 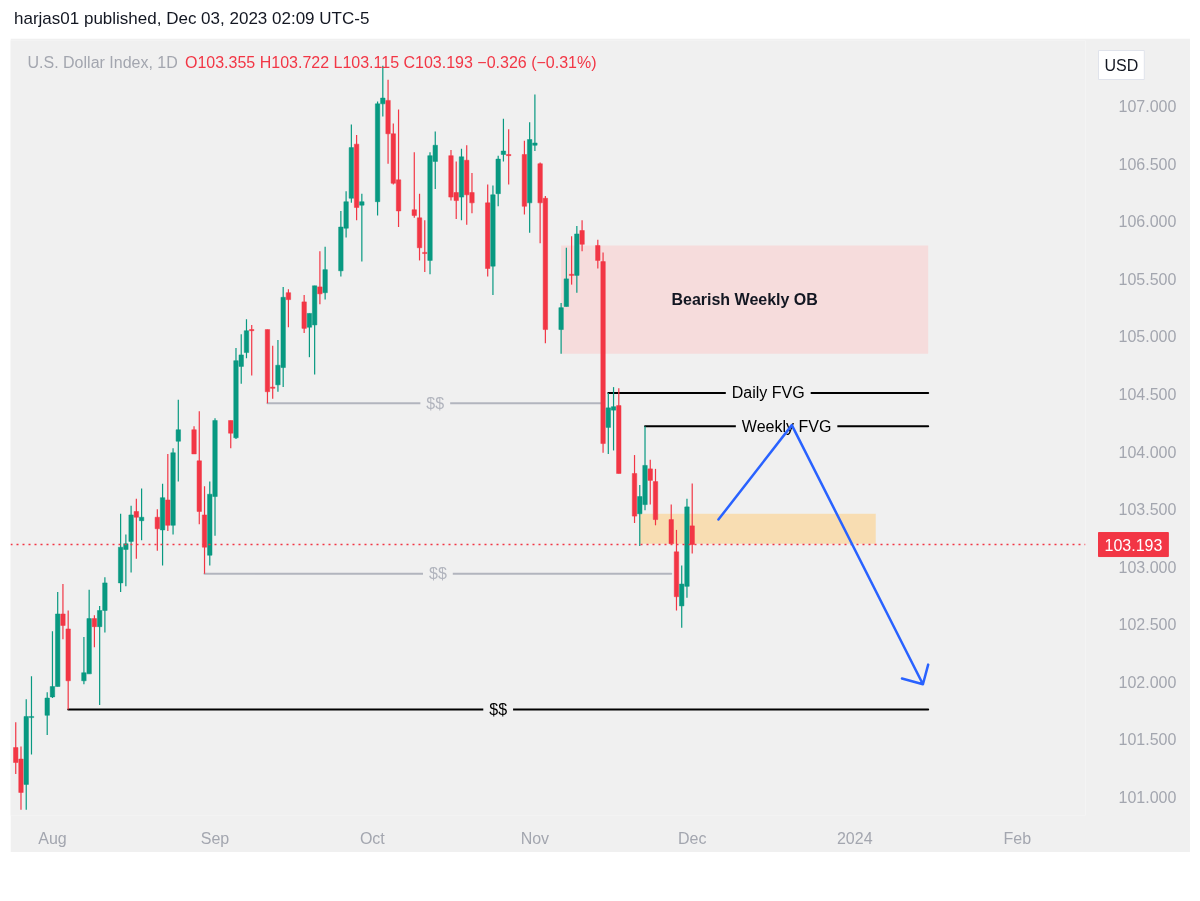 I want to click on x-tick-label: 2024, so click(x=854, y=838).